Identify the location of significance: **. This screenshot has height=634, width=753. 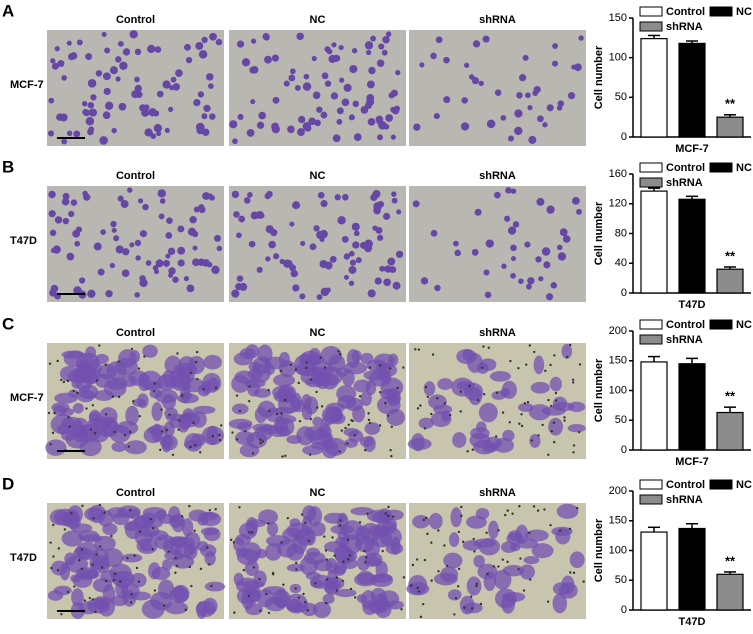
(730, 560).